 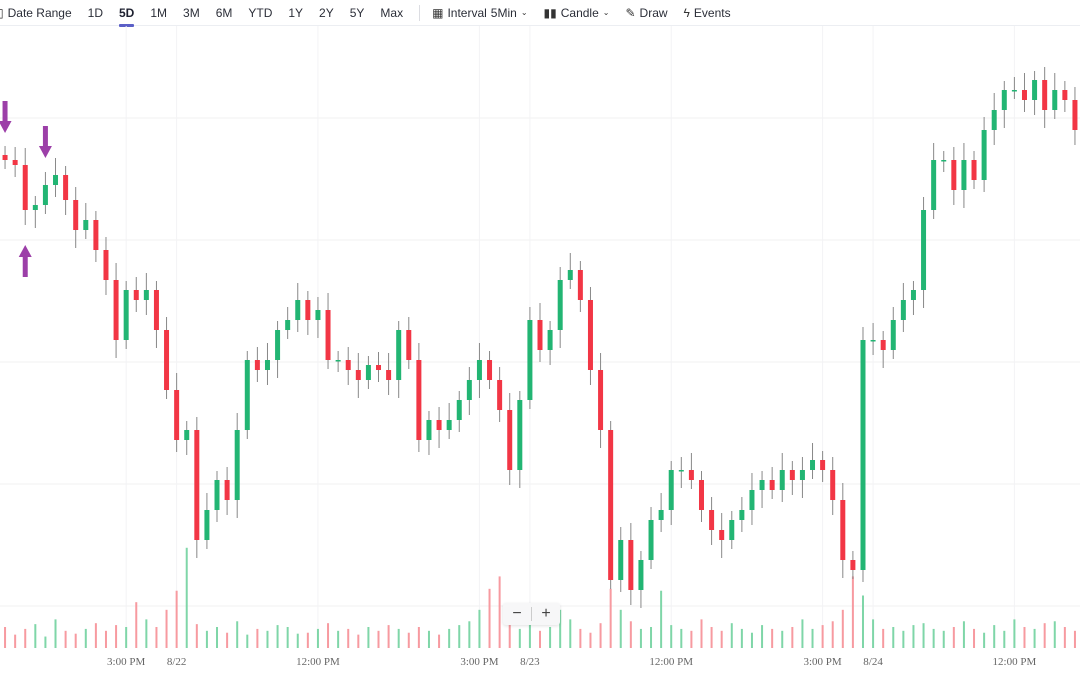 I want to click on range-1y: 1Y, so click(x=296, y=12).